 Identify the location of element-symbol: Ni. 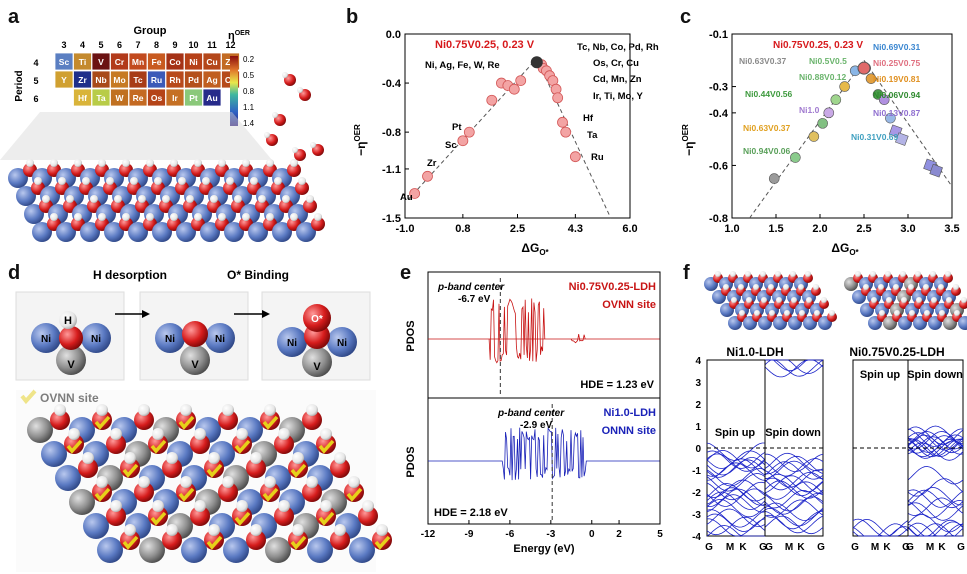
(193, 62).